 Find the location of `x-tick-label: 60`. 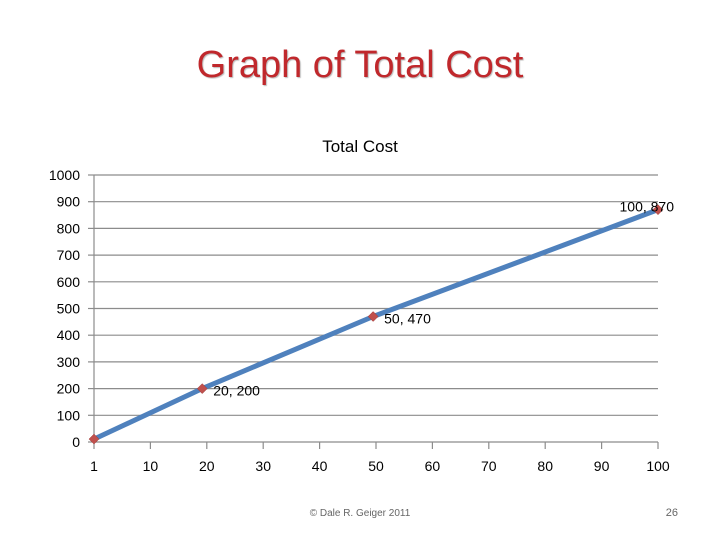

x-tick-label: 60 is located at coordinates (433, 466).